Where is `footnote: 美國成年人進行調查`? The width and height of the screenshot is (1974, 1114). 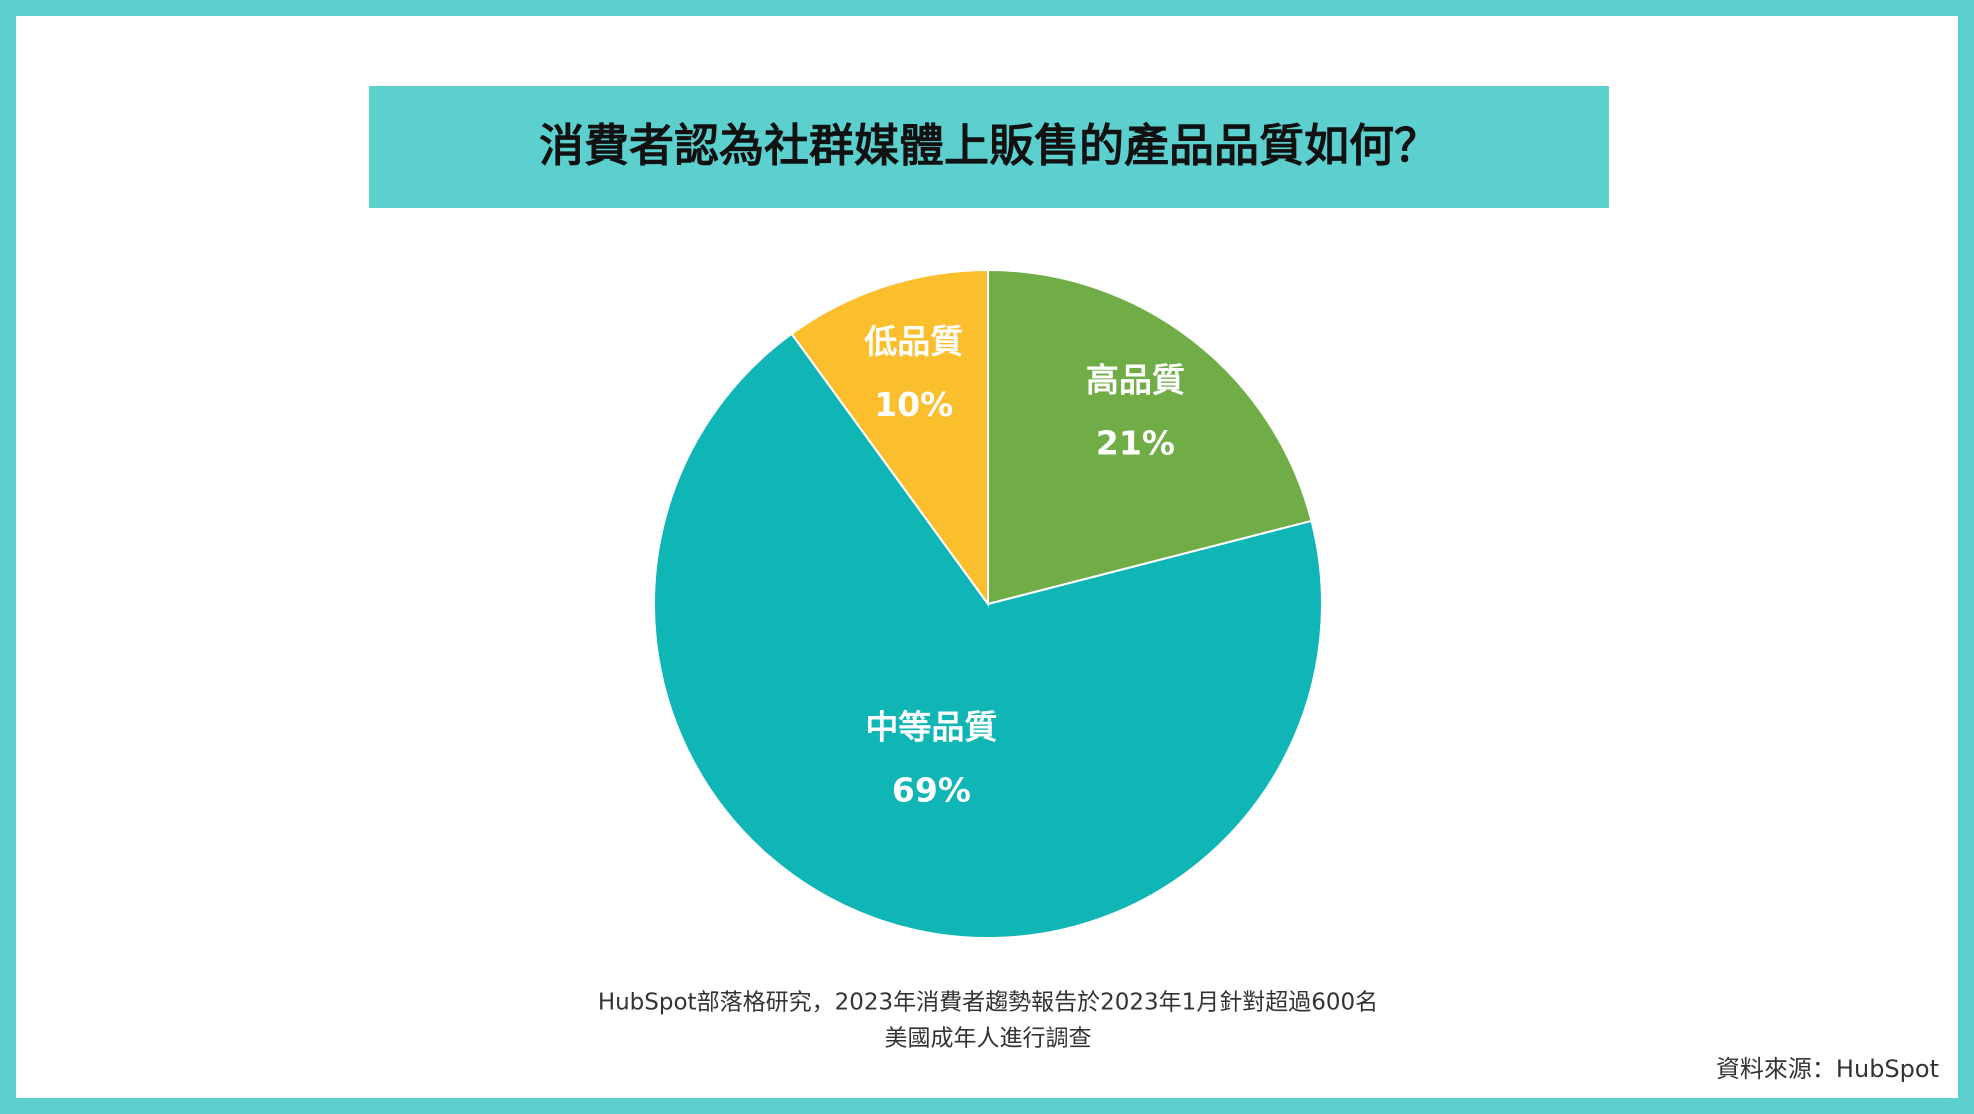 footnote: 美國成年人進行調查 is located at coordinates (988, 1039).